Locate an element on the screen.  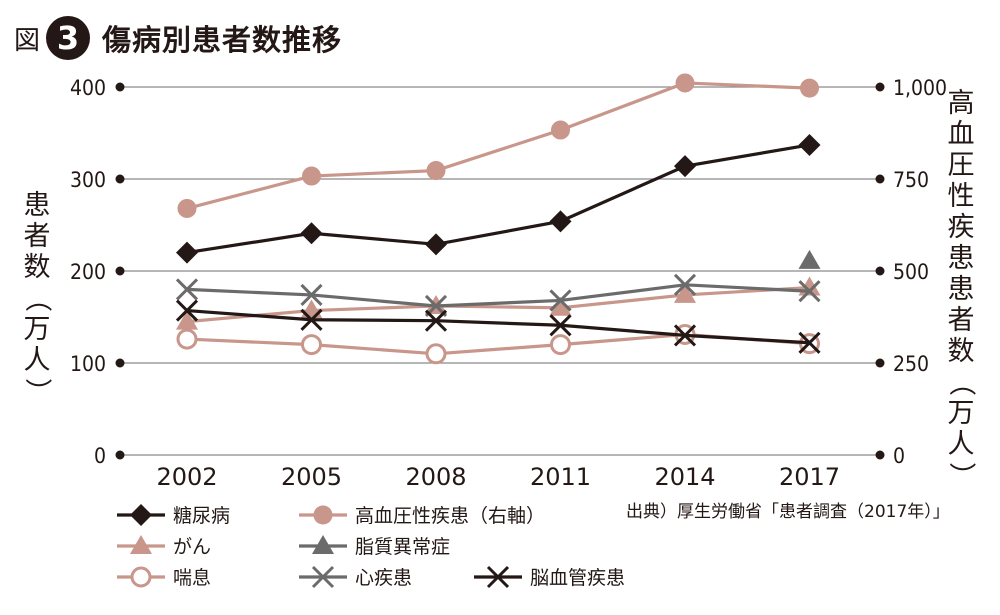
legend-item: 脳血管疾患 is located at coordinates (549, 577).